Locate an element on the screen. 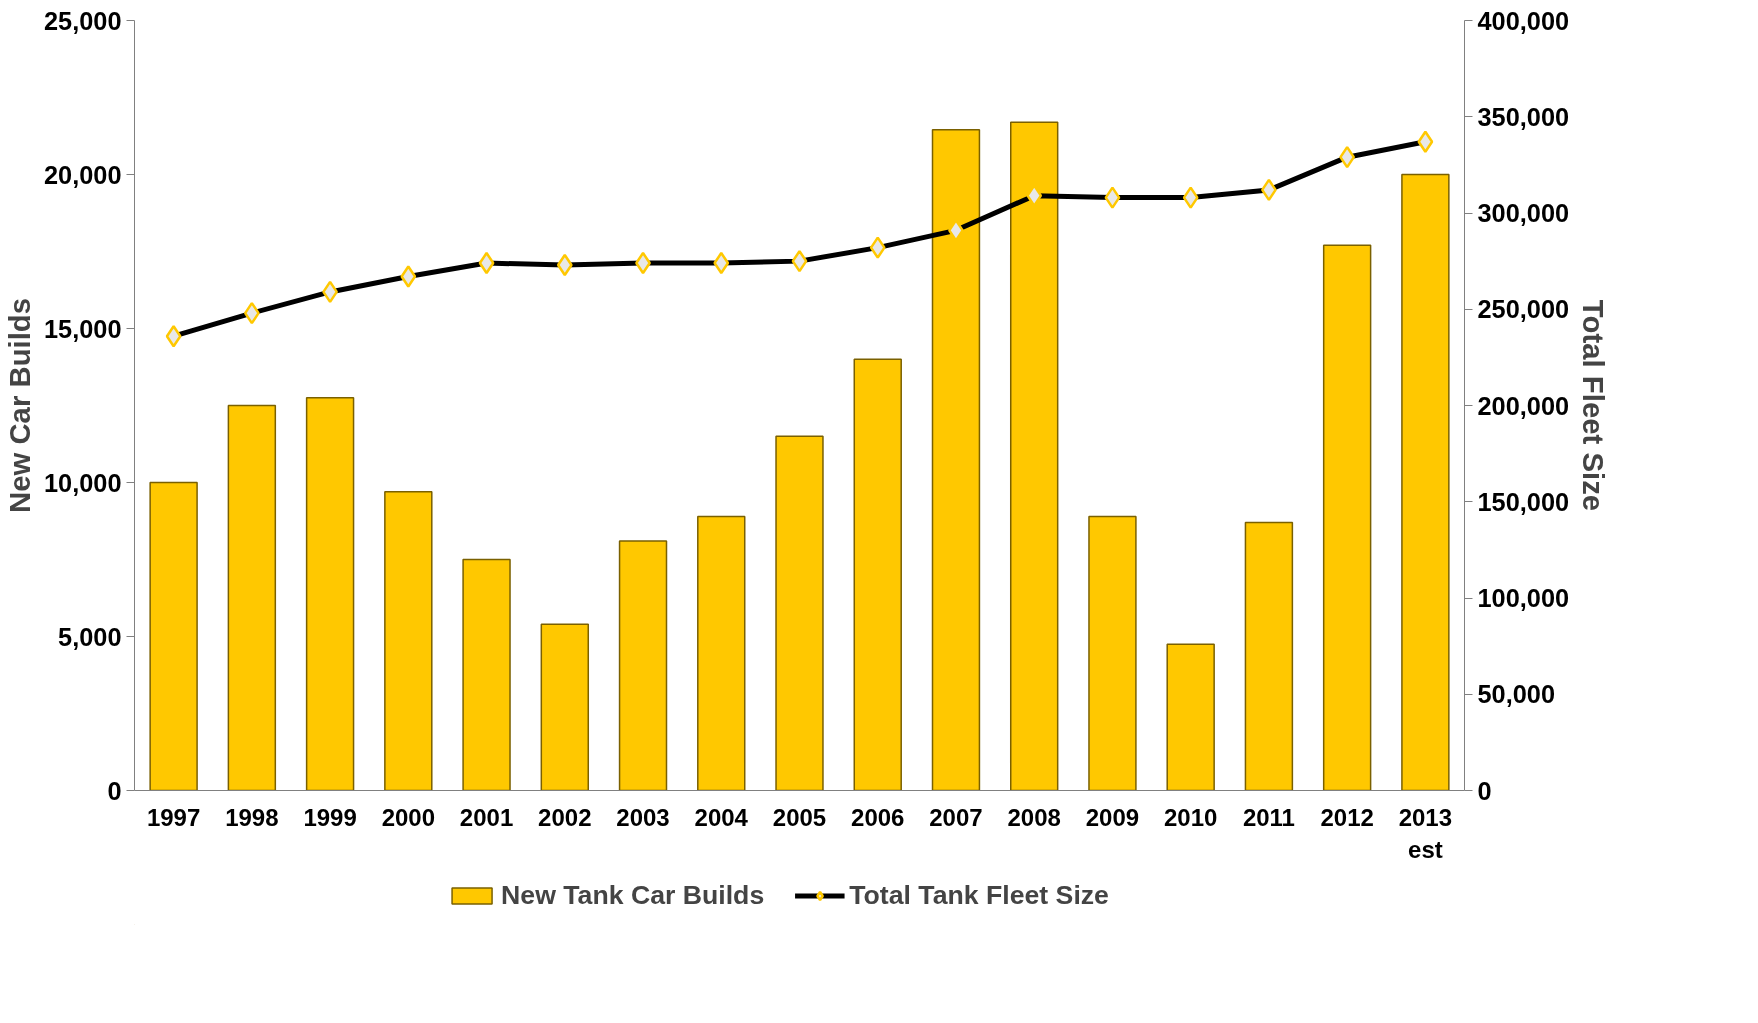  legend-label: Total Tank Fleet Size is located at coordinates (979, 895).